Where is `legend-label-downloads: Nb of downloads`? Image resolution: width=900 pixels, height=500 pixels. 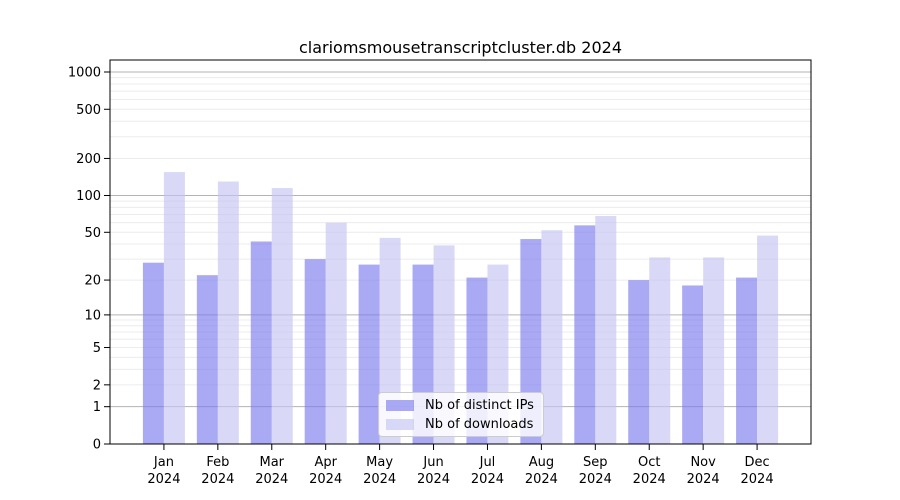
legend-label-downloads: Nb of downloads is located at coordinates (479, 424).